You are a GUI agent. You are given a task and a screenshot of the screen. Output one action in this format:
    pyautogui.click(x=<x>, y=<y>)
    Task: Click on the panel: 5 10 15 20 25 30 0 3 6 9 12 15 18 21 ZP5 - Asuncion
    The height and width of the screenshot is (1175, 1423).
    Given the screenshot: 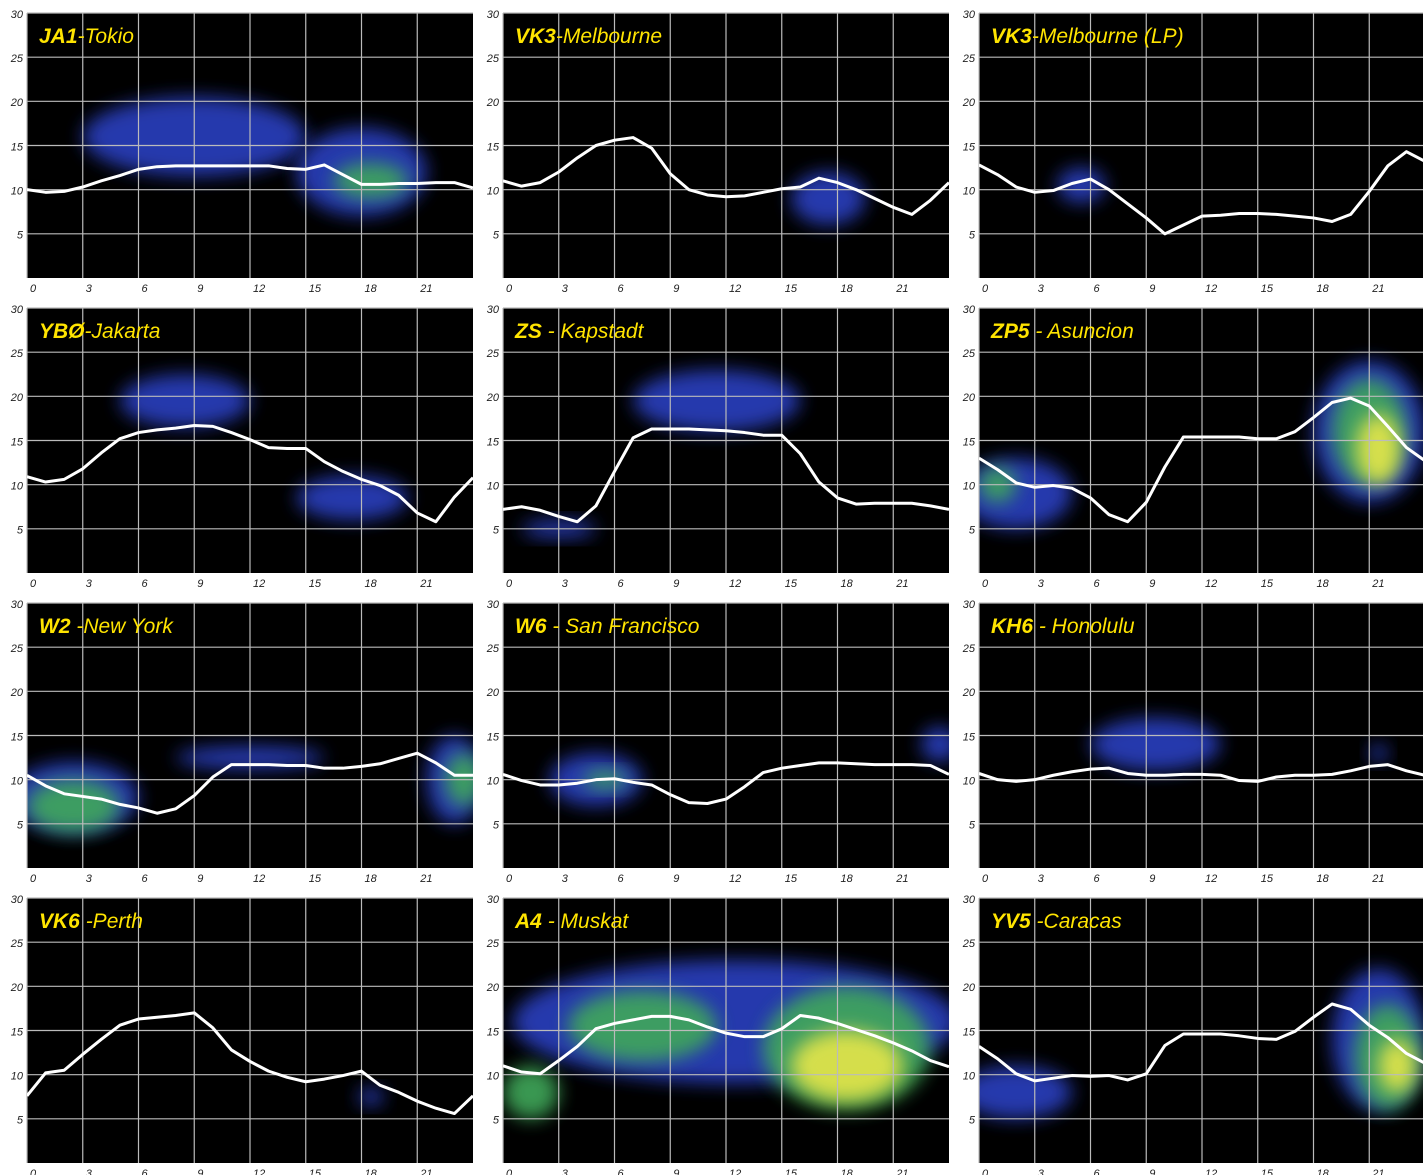 What is the action you would take?
    pyautogui.click(x=1192, y=447)
    